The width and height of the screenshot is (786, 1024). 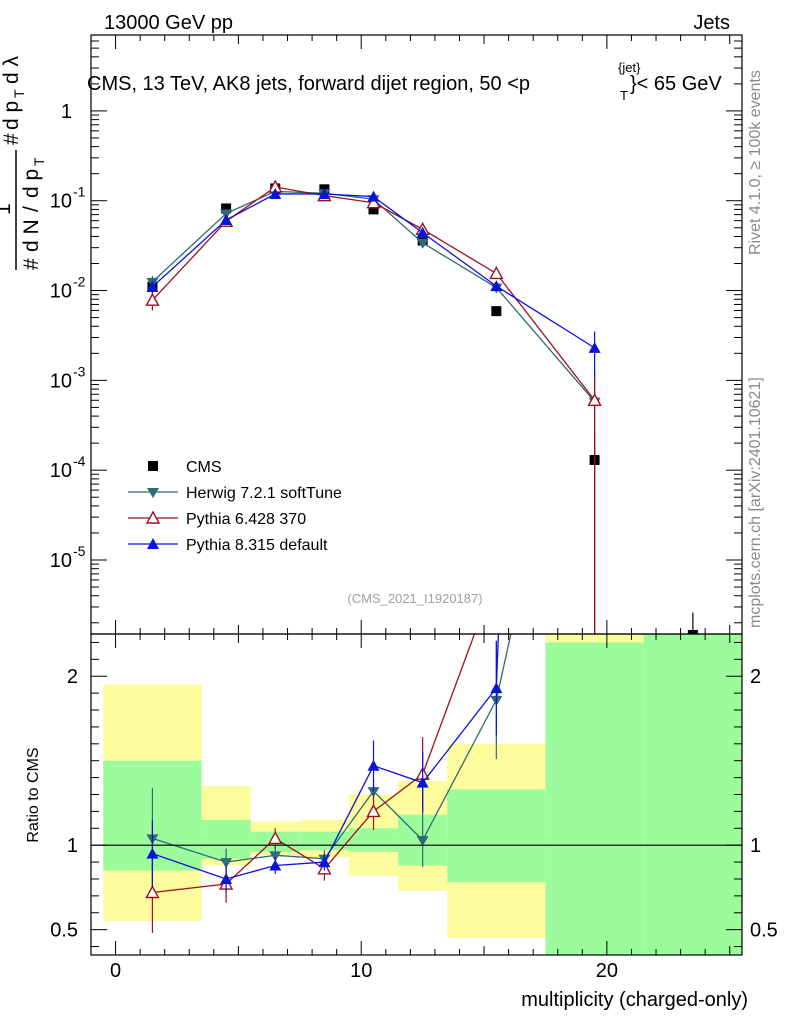 I want to click on ratio-tick-label-left-0: 2, so click(x=72, y=677).